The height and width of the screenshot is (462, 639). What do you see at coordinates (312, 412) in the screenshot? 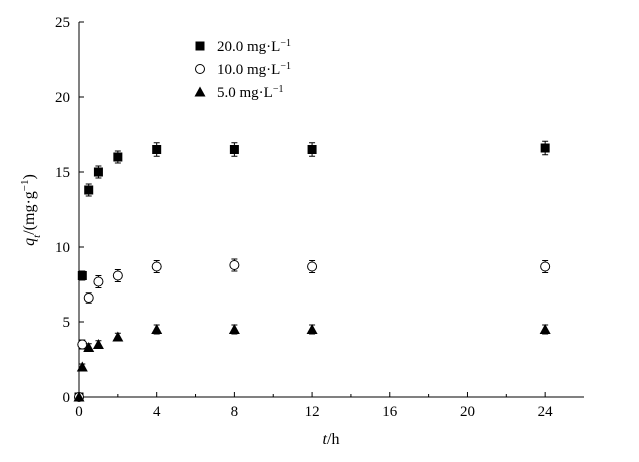
I see `x-tick-label: 12` at bounding box center [312, 412].